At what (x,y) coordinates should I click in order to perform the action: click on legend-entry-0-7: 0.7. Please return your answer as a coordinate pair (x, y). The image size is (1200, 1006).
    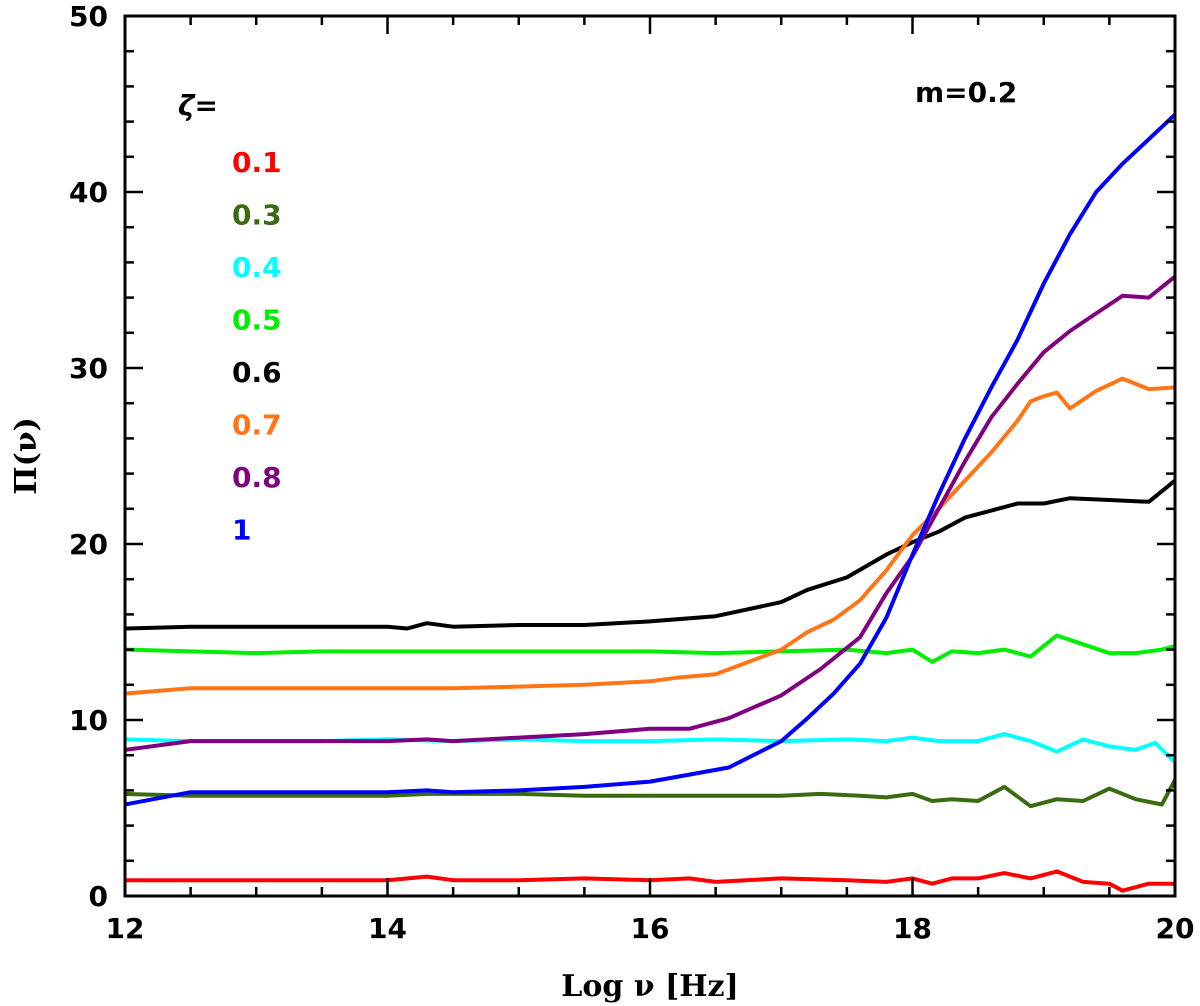
    Looking at the image, I should click on (257, 425).